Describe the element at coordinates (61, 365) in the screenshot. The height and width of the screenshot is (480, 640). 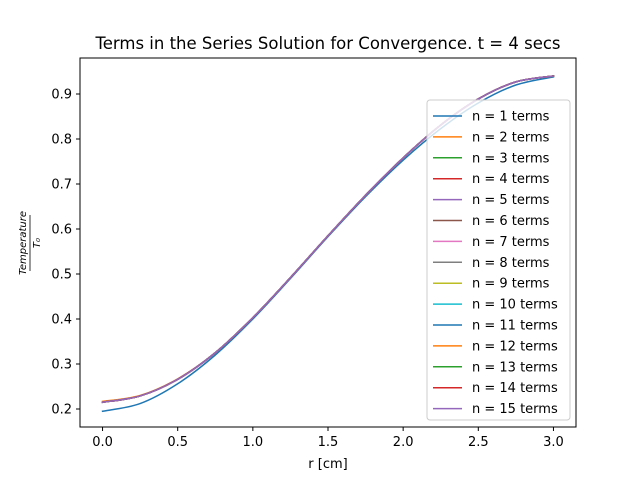
I see `y-tick-label: 0.3` at that location.